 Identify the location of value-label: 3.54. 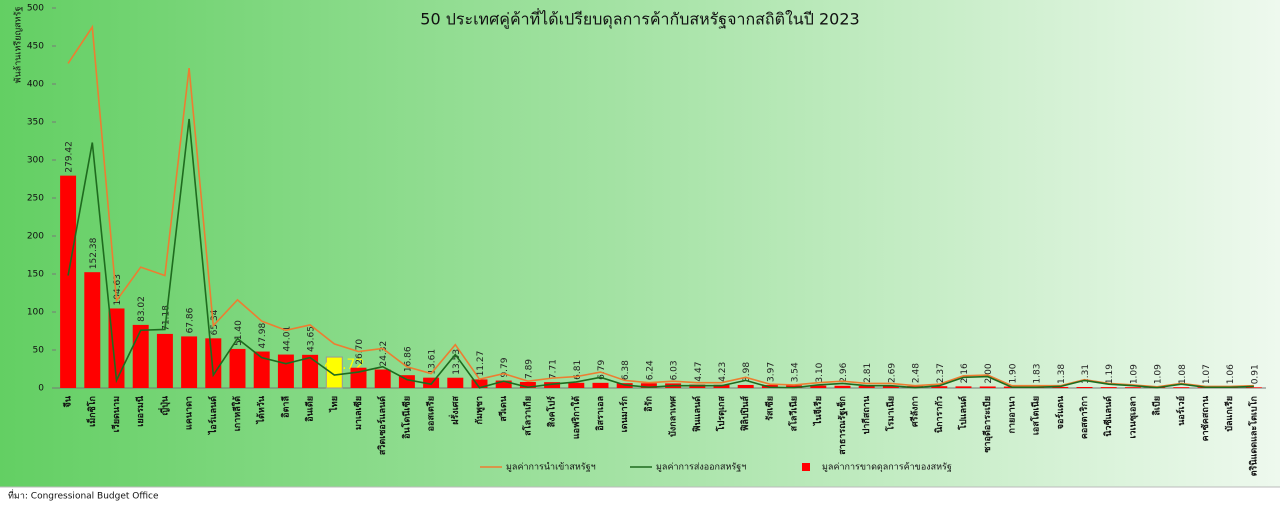
(796, 372).